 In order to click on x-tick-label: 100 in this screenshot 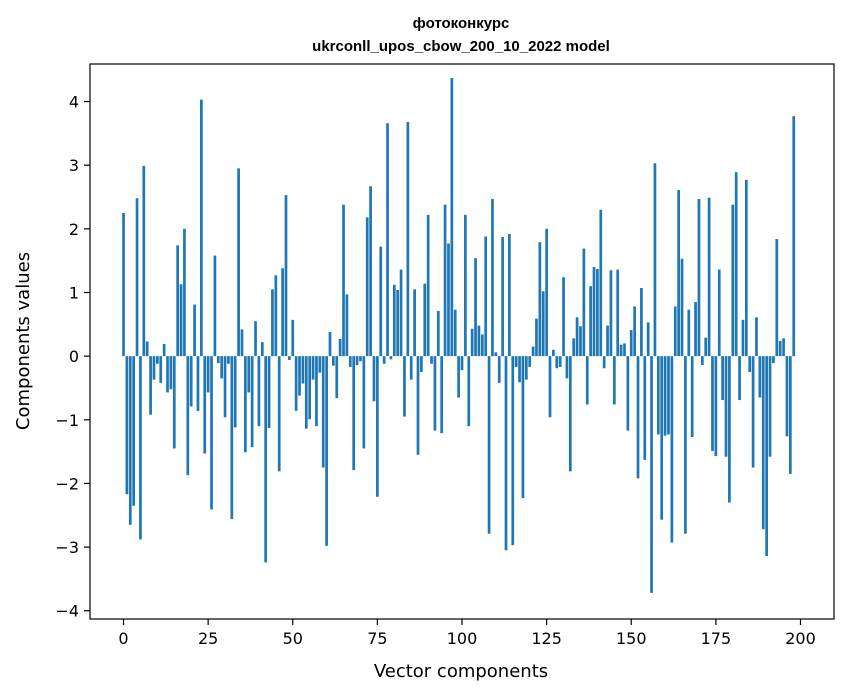, I will do `click(462, 638)`.